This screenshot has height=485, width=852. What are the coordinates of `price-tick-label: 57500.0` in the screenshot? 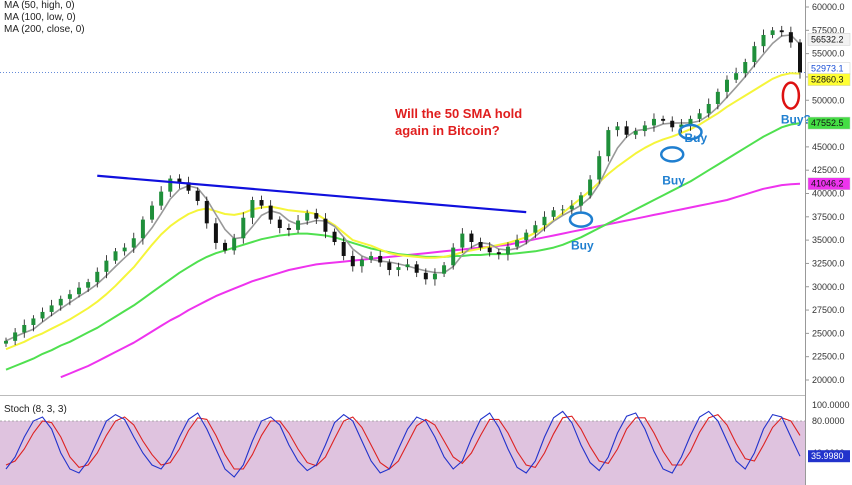 It's located at (828, 30).